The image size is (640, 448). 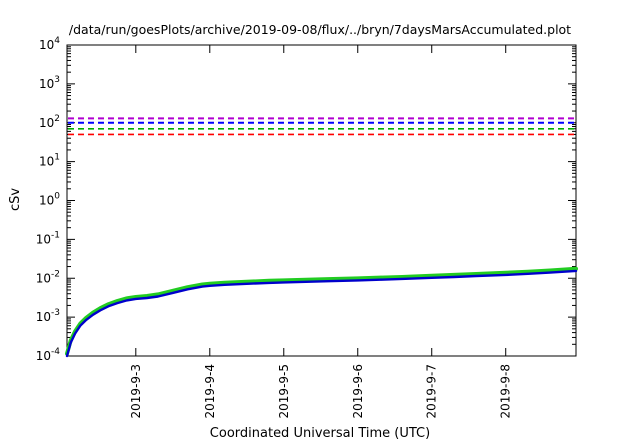 What do you see at coordinates (48, 238) in the screenshot?
I see `y-tick-label: 10⁻¹` at bounding box center [48, 238].